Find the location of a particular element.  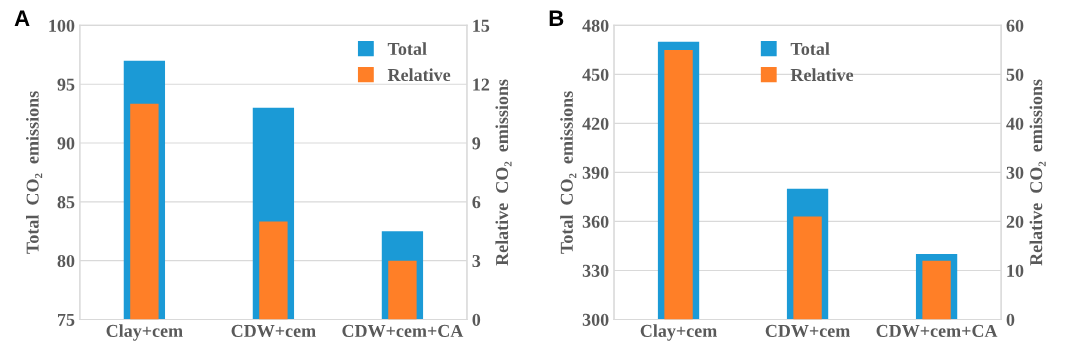

y-tick-label: 95 is located at coordinates (66, 84).